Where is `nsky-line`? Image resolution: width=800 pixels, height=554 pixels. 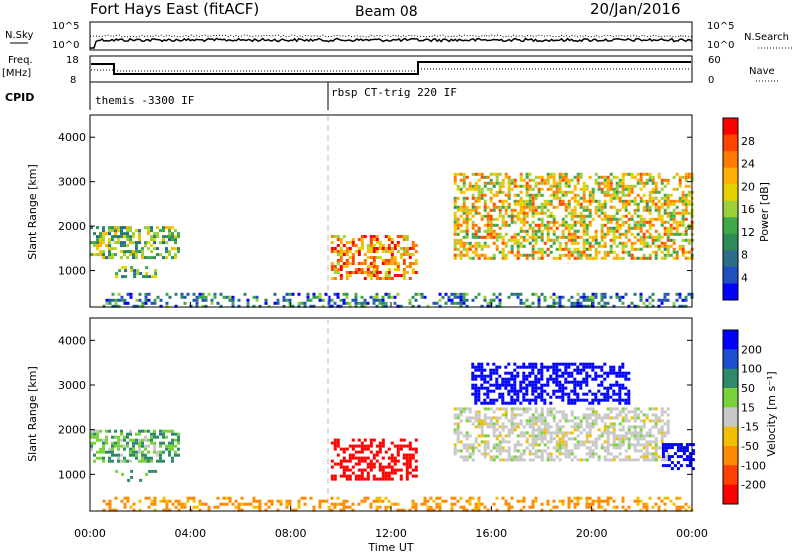
nsky-line is located at coordinates (391, 43).